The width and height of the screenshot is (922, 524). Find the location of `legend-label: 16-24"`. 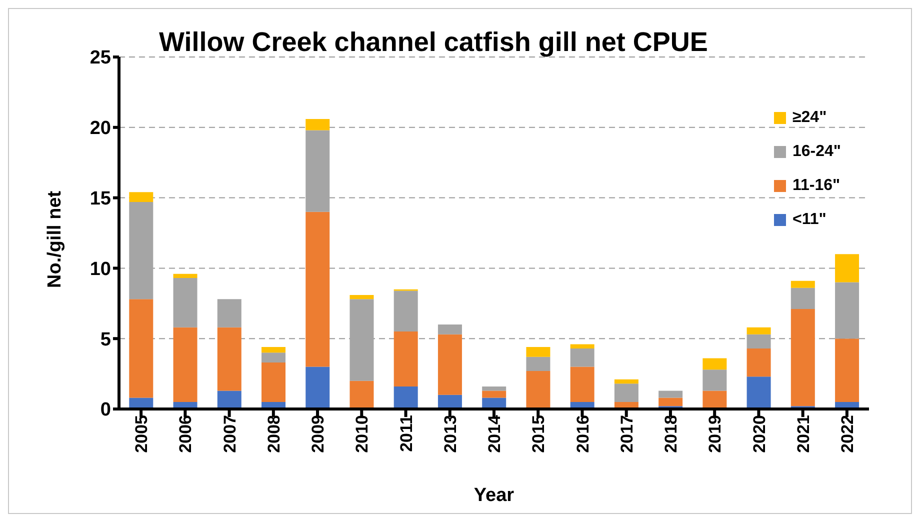

legend-label: 16-24" is located at coordinates (816, 152).